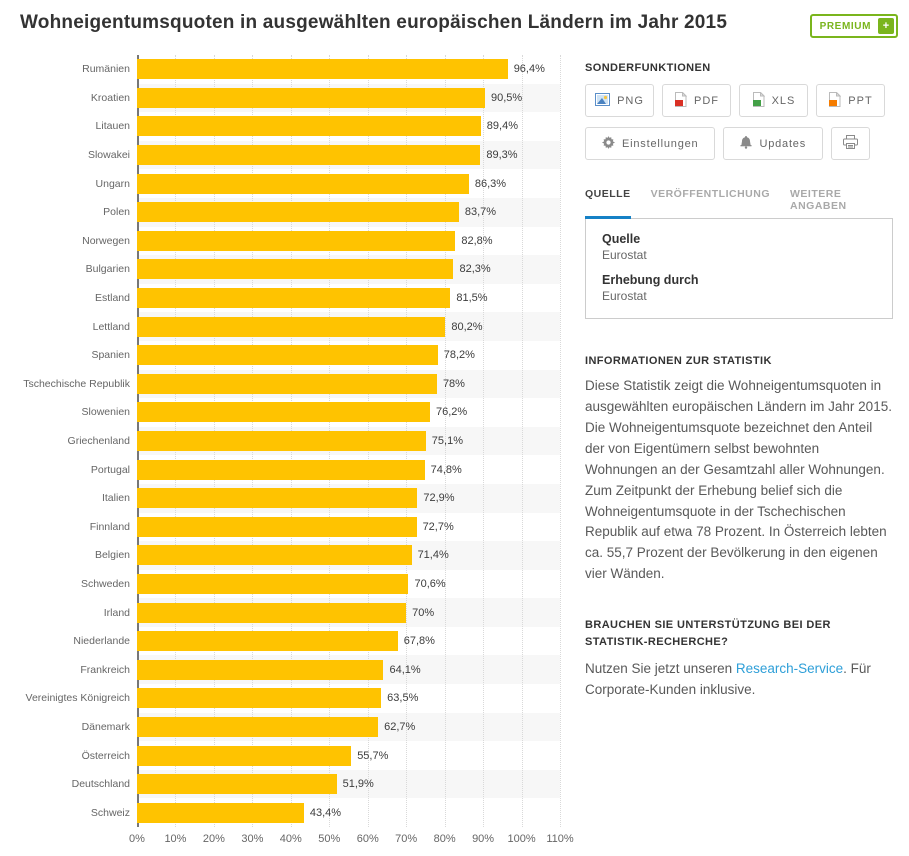 This screenshot has width=909, height=856. I want to click on x-tick-label: 40%, so click(290, 839).